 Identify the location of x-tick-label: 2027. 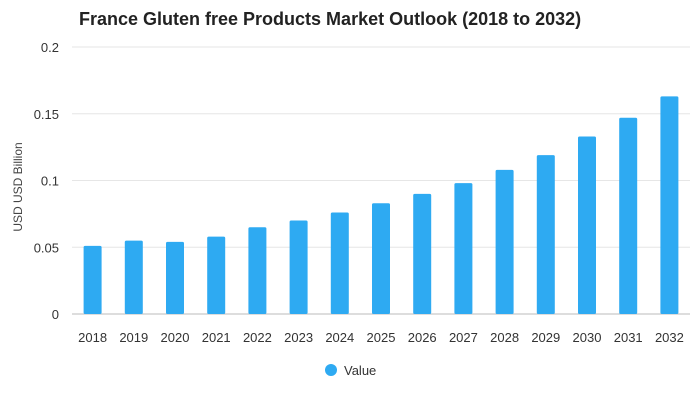
(463, 337).